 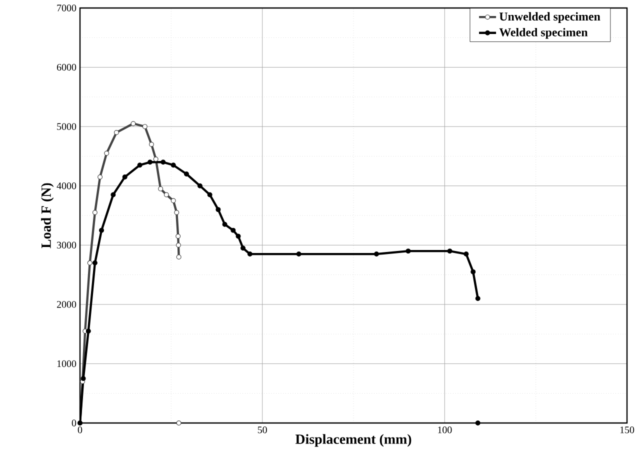 What do you see at coordinates (353, 440) in the screenshot?
I see `x-axis-title: Displacement (mm)` at bounding box center [353, 440].